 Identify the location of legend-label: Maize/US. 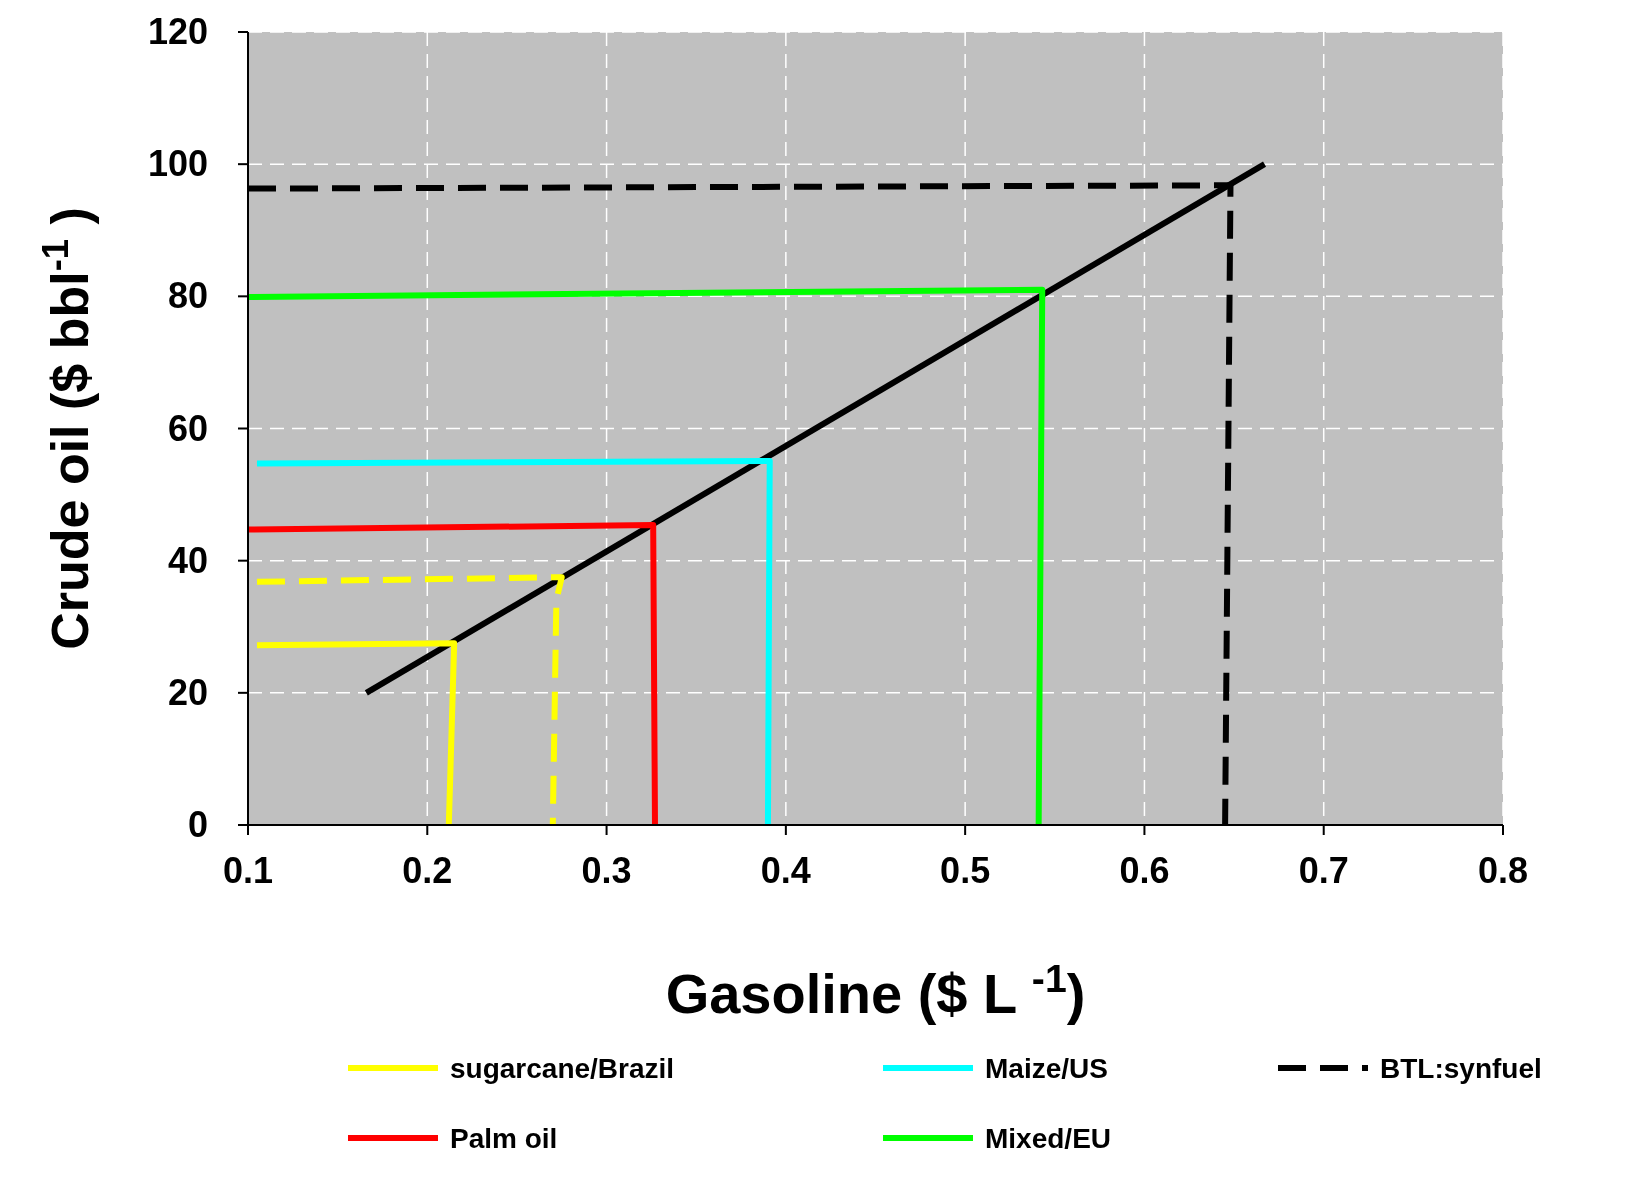
(1046, 1068).